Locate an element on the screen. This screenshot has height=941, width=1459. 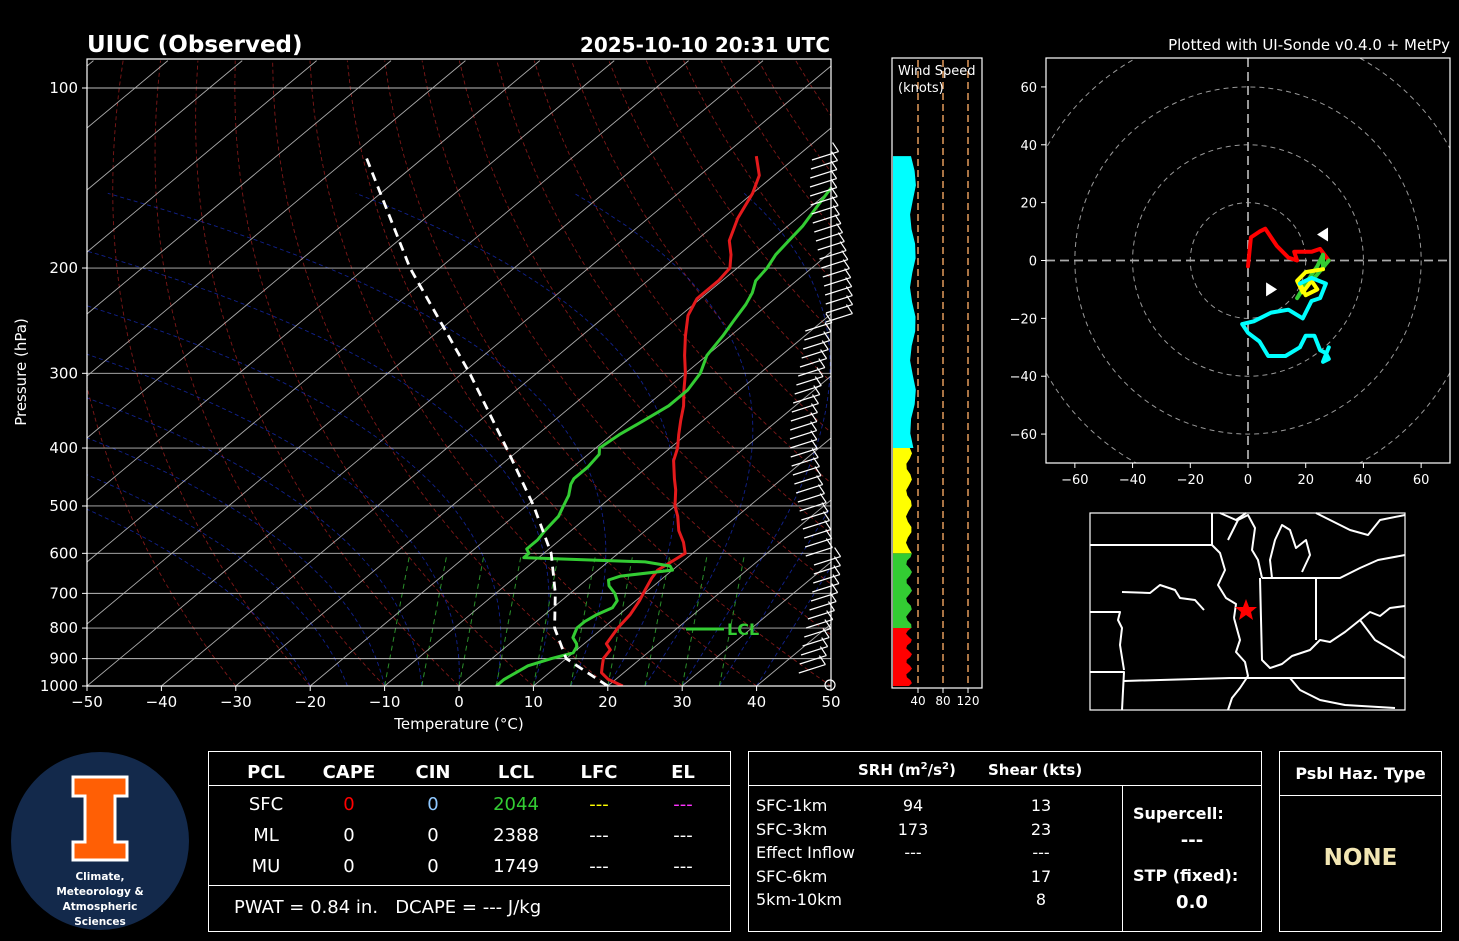
srh-header-suffix: ) is located at coordinates (952, 770).